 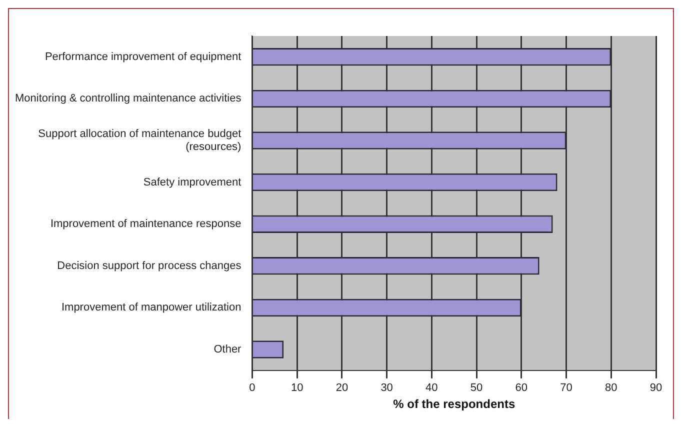 I want to click on x-tick-label: 20, so click(x=342, y=388).